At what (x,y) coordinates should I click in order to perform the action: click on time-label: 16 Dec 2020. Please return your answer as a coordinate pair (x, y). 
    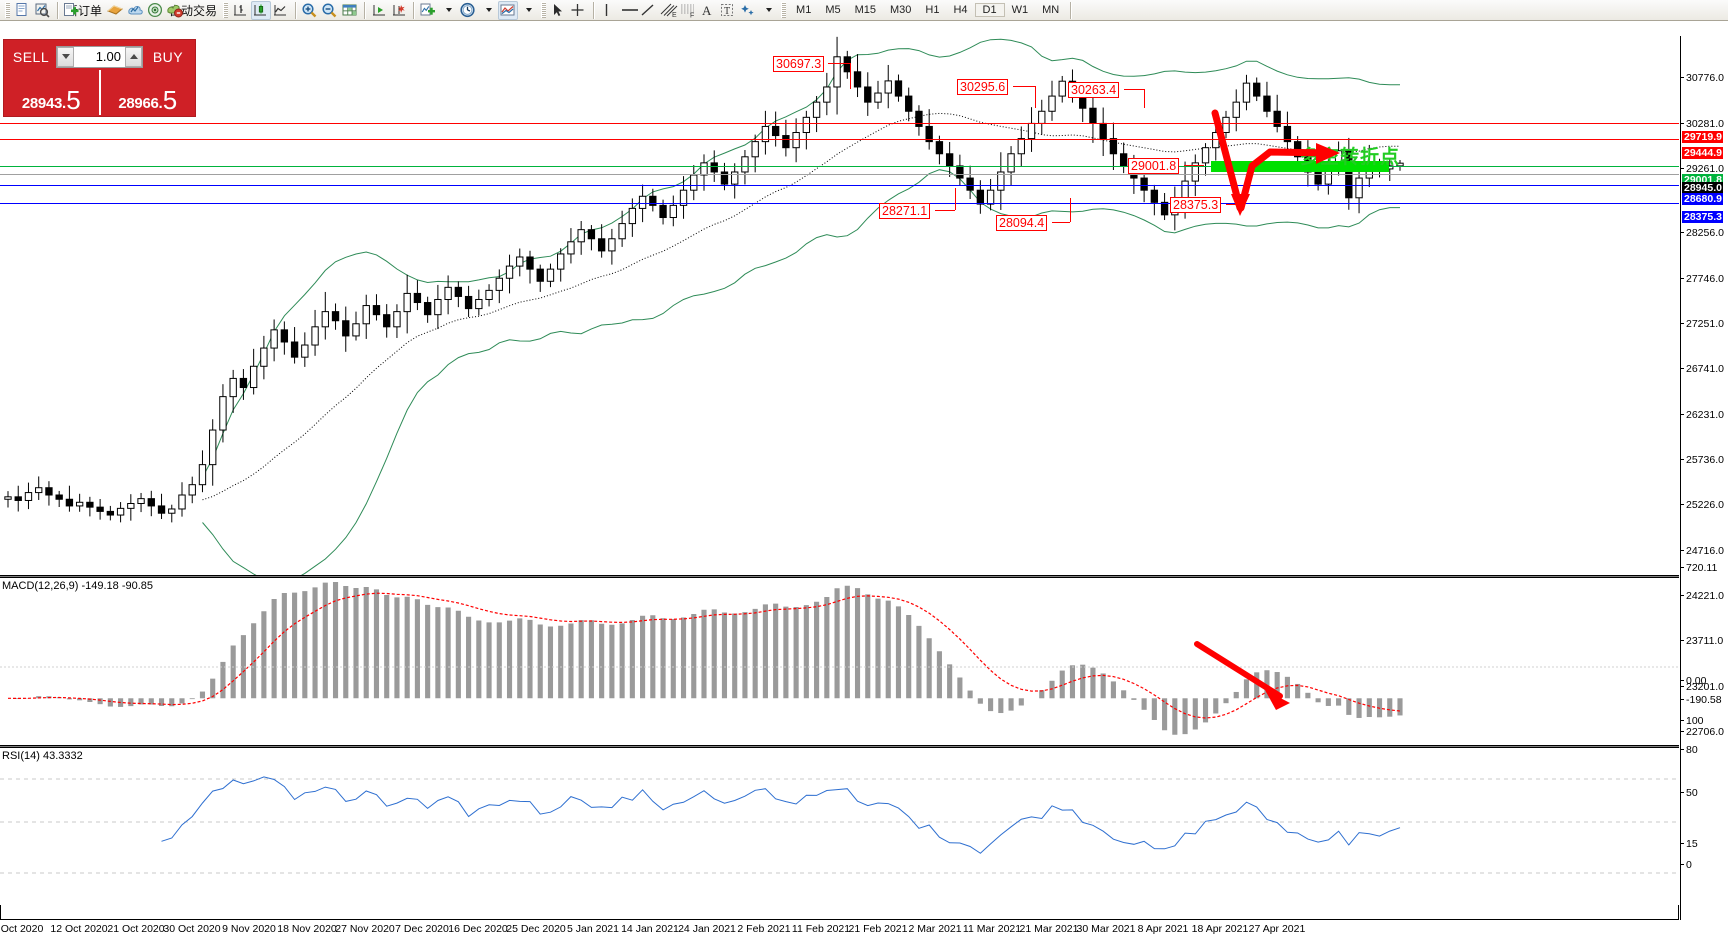
    Looking at the image, I should click on (478, 929).